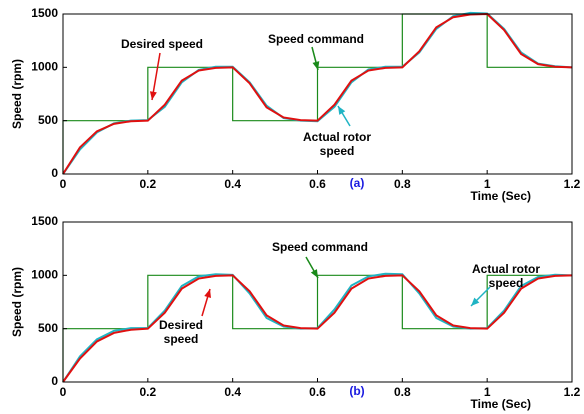 Image resolution: width=584 pixels, height=414 pixels. Describe the element at coordinates (357, 183) in the screenshot. I see `subplot-label: (a)` at that location.